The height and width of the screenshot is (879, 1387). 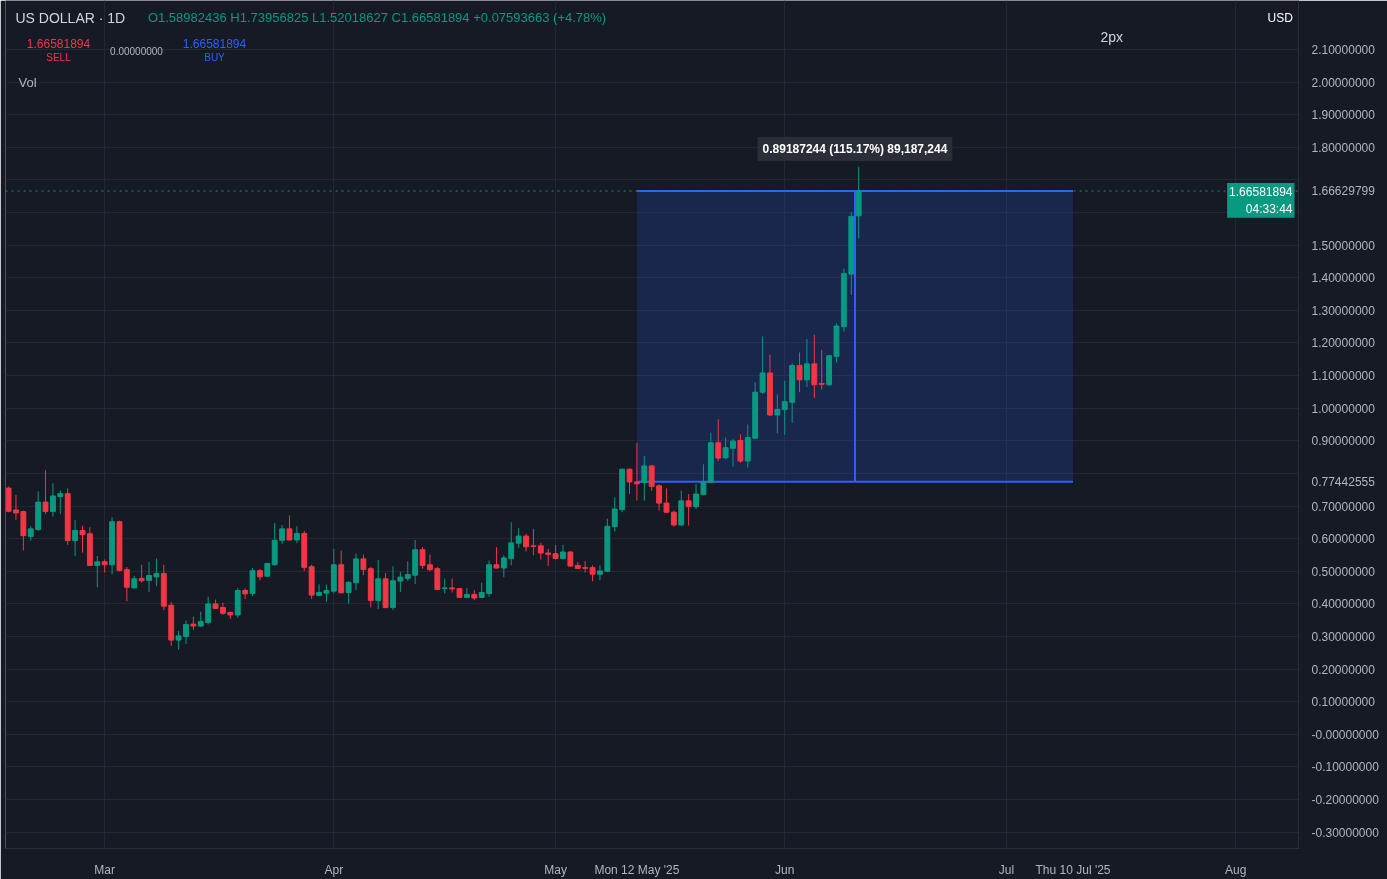 I want to click on text: O1.58982436 H1.73956825 L1.52018627 C1.66581894 +0.07593663 (+4.78%), so click(x=377, y=17).